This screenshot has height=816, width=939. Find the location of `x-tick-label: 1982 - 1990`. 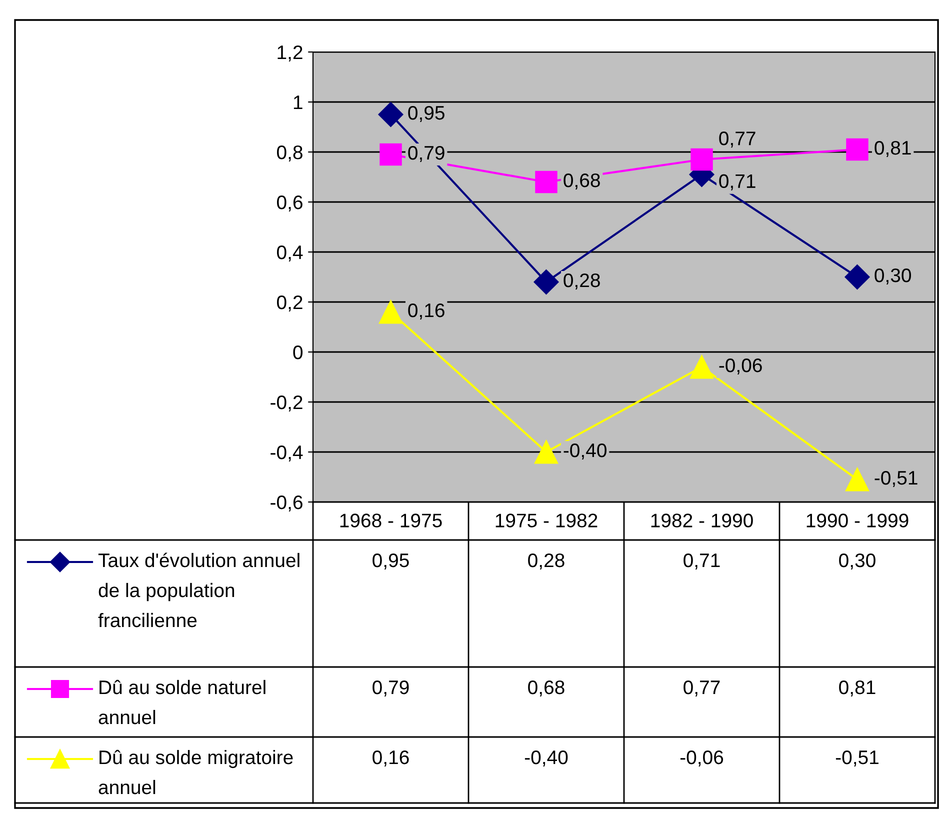

x-tick-label: 1982 - 1990 is located at coordinates (702, 521).